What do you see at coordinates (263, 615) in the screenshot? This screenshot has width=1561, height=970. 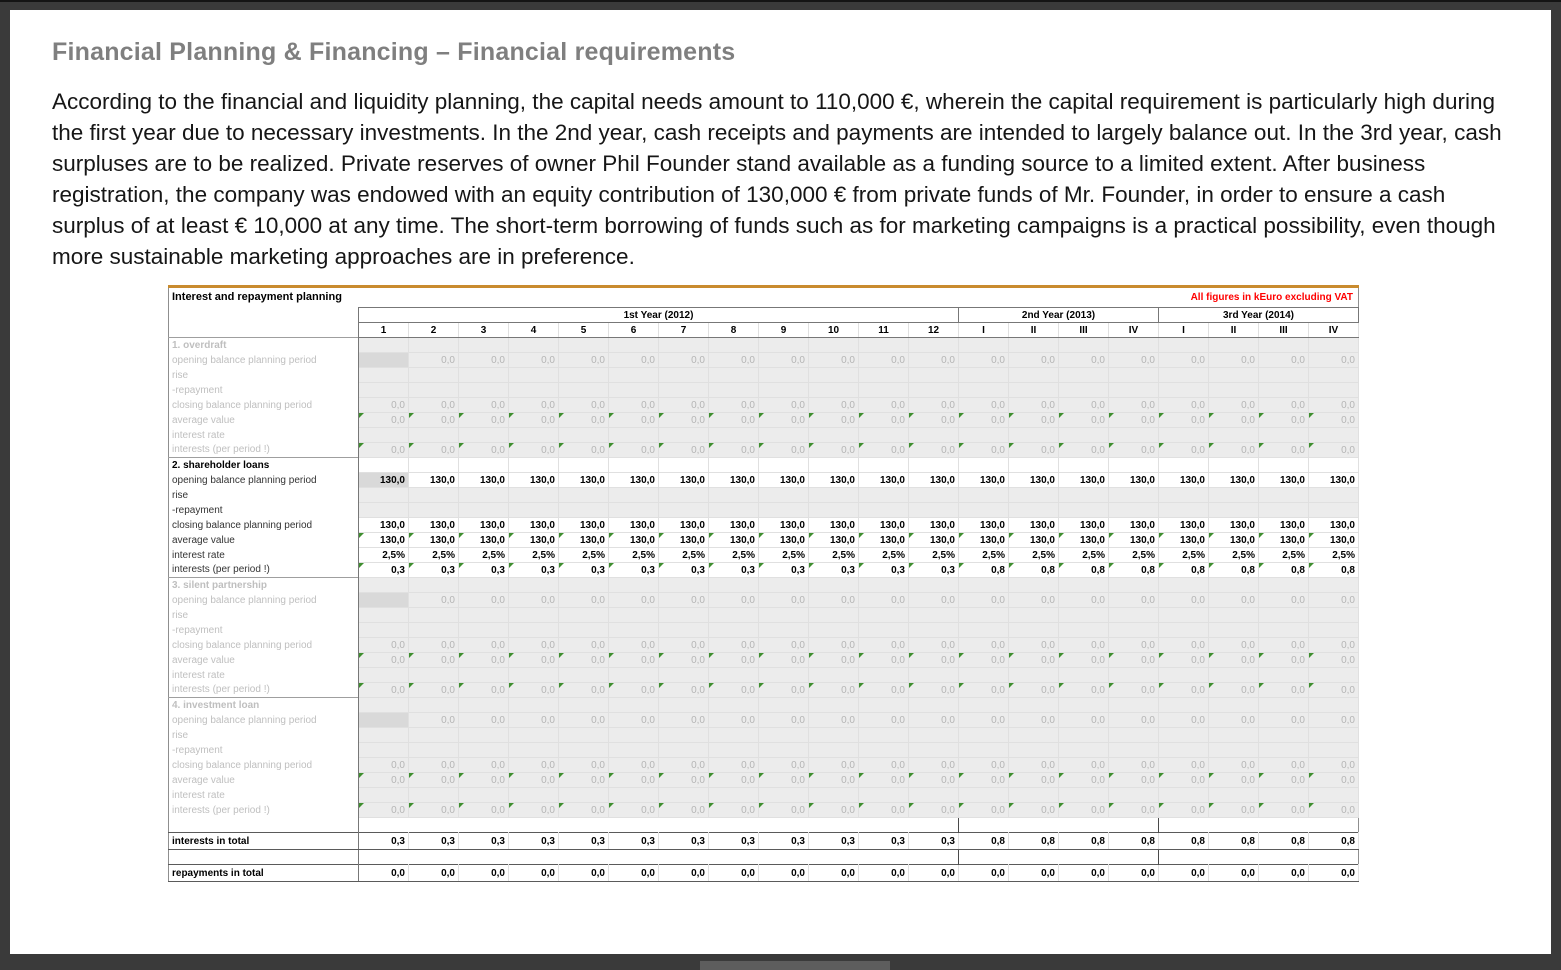 I see `row-label: rise` at bounding box center [263, 615].